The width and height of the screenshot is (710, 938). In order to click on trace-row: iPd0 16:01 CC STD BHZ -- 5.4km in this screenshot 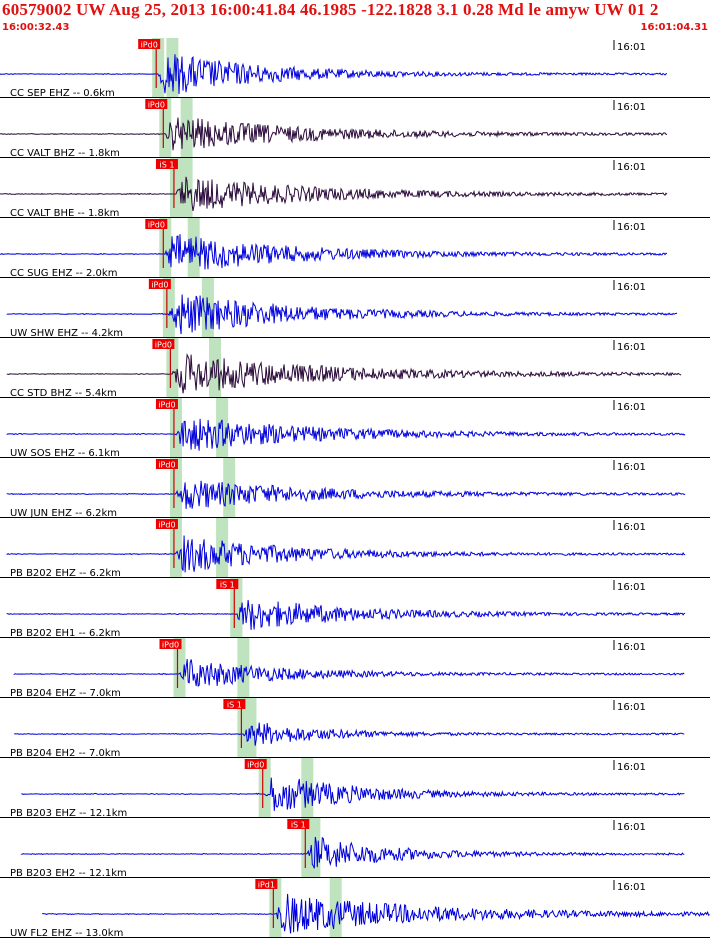, I will do `click(355, 369)`.